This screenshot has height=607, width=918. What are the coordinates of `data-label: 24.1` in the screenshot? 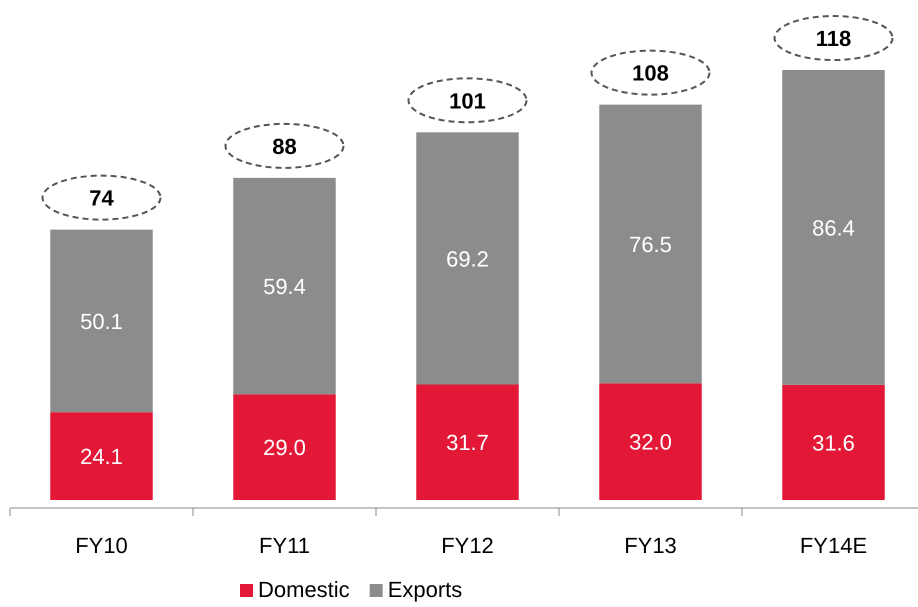 It's located at (101, 457).